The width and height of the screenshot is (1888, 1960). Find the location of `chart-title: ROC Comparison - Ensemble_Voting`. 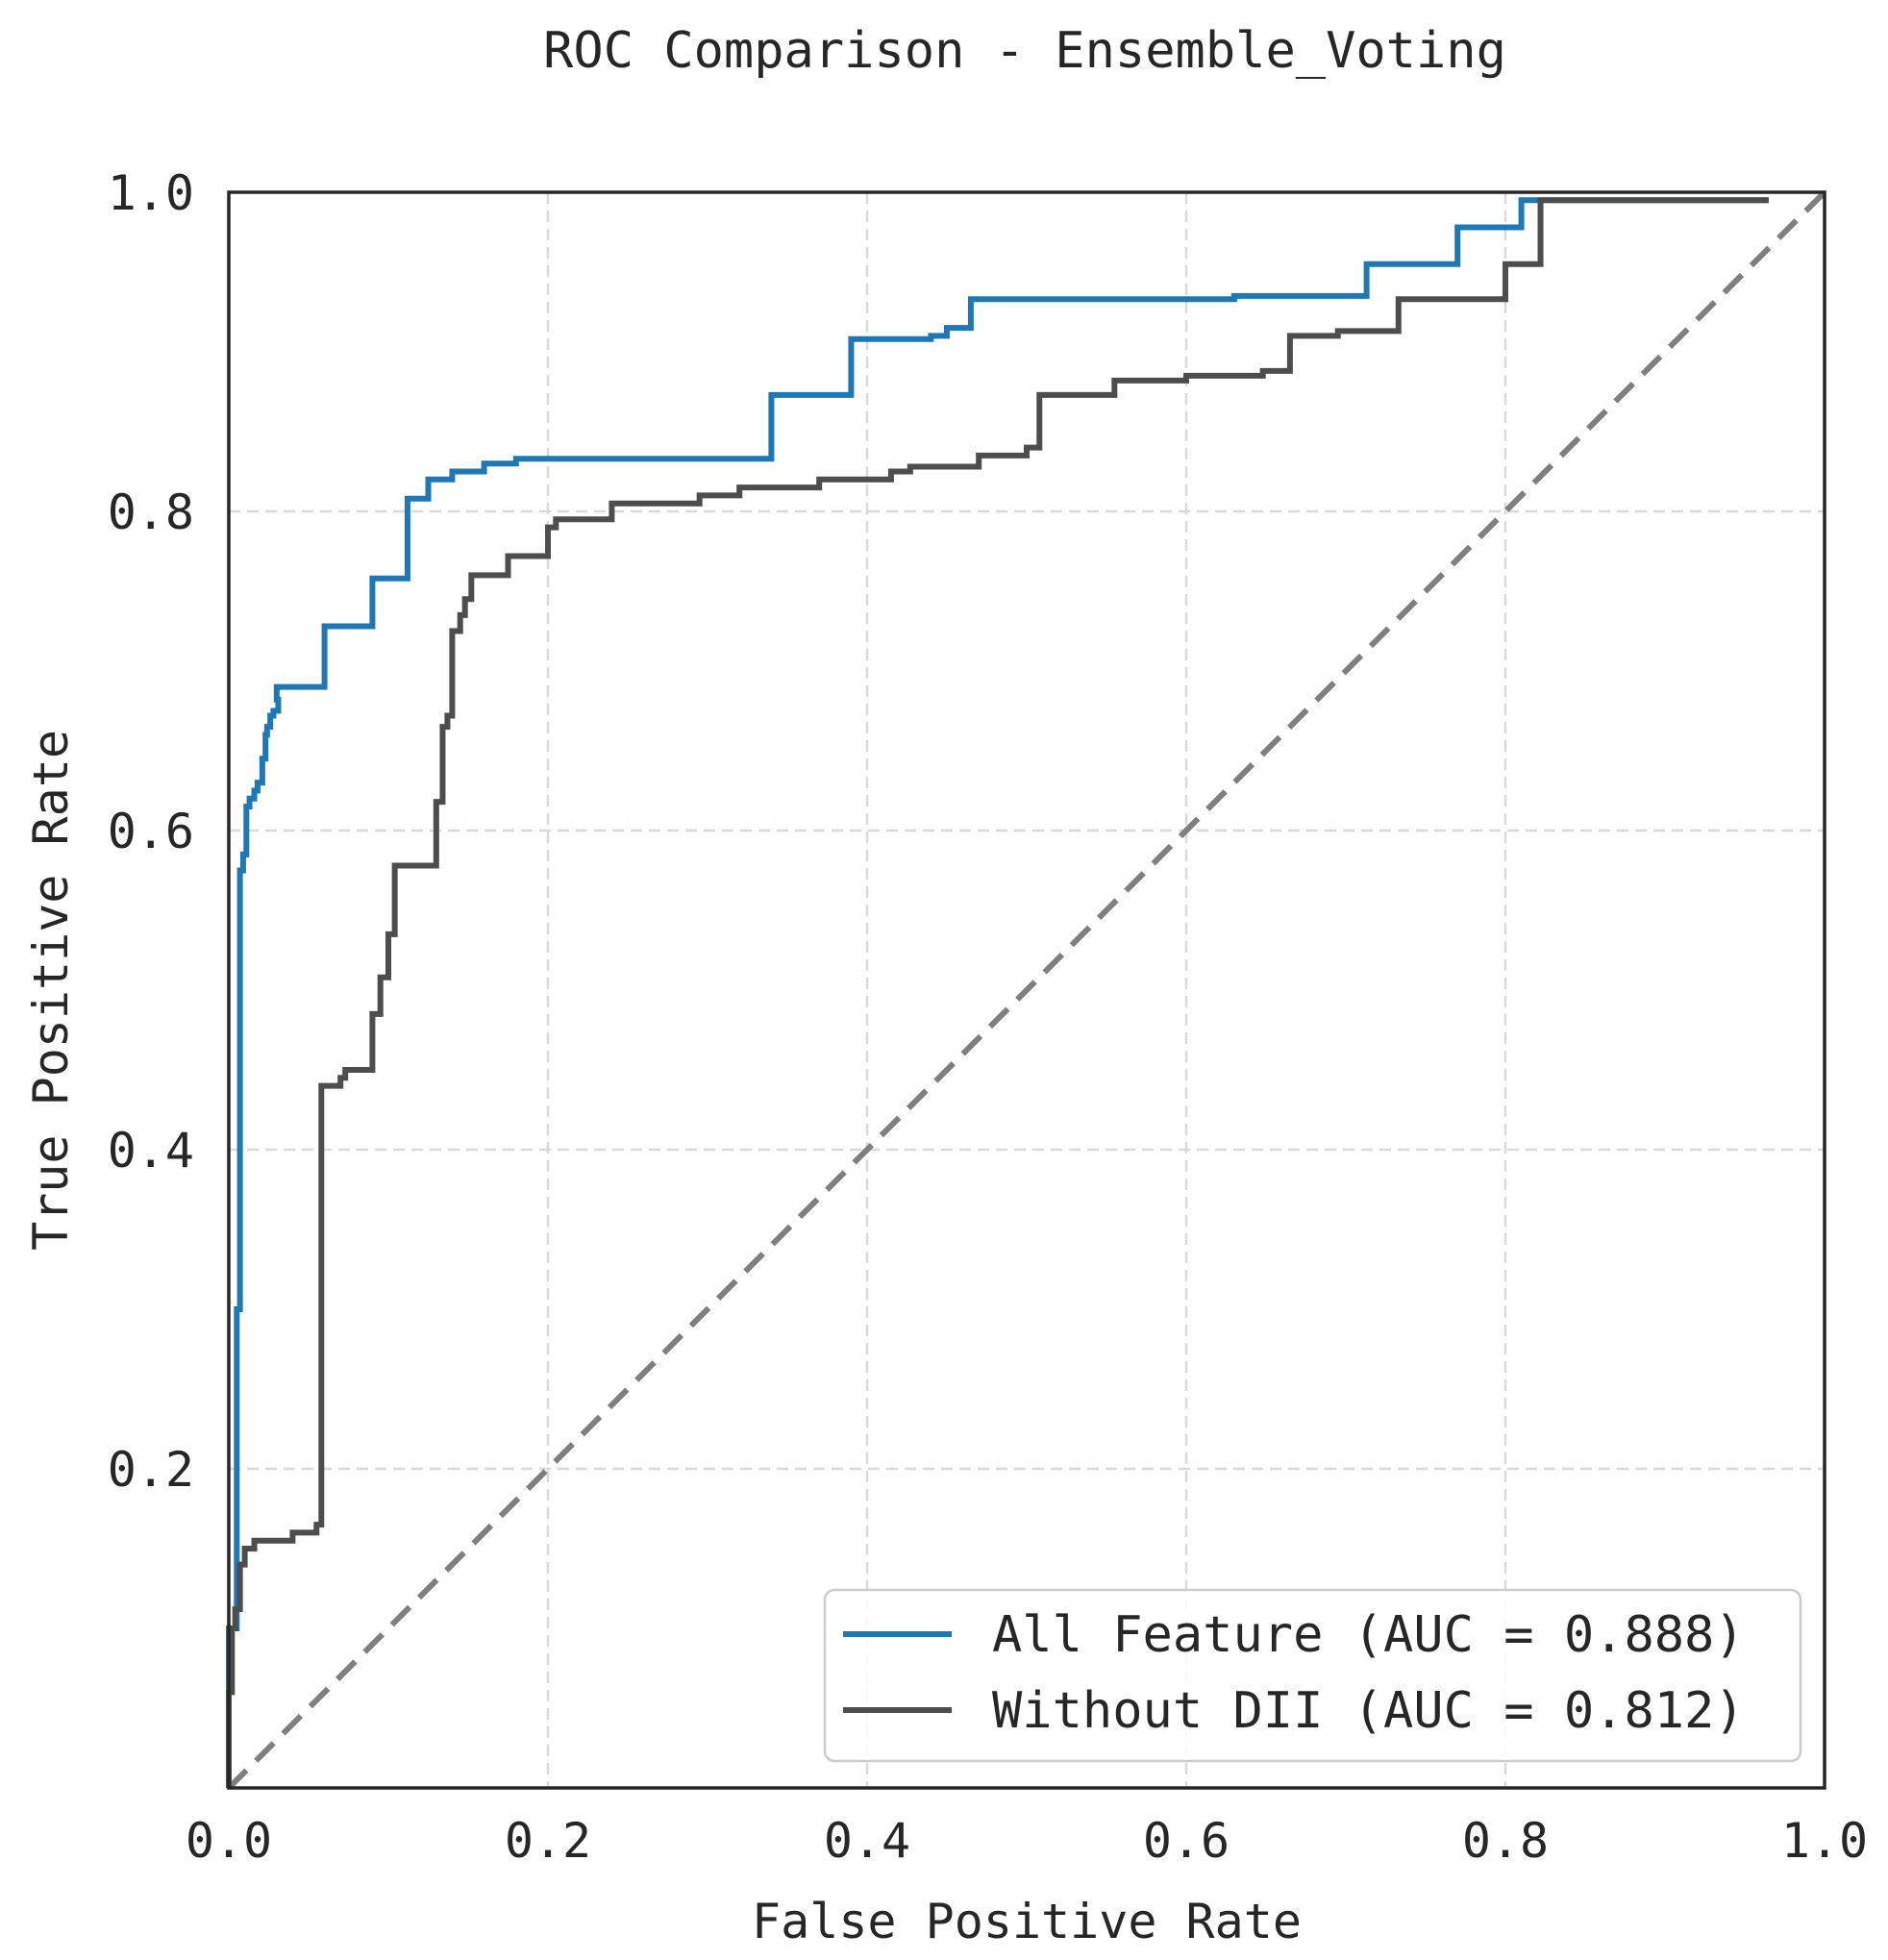

chart-title: ROC Comparison - Ensemble_Voting is located at coordinates (1024, 51).